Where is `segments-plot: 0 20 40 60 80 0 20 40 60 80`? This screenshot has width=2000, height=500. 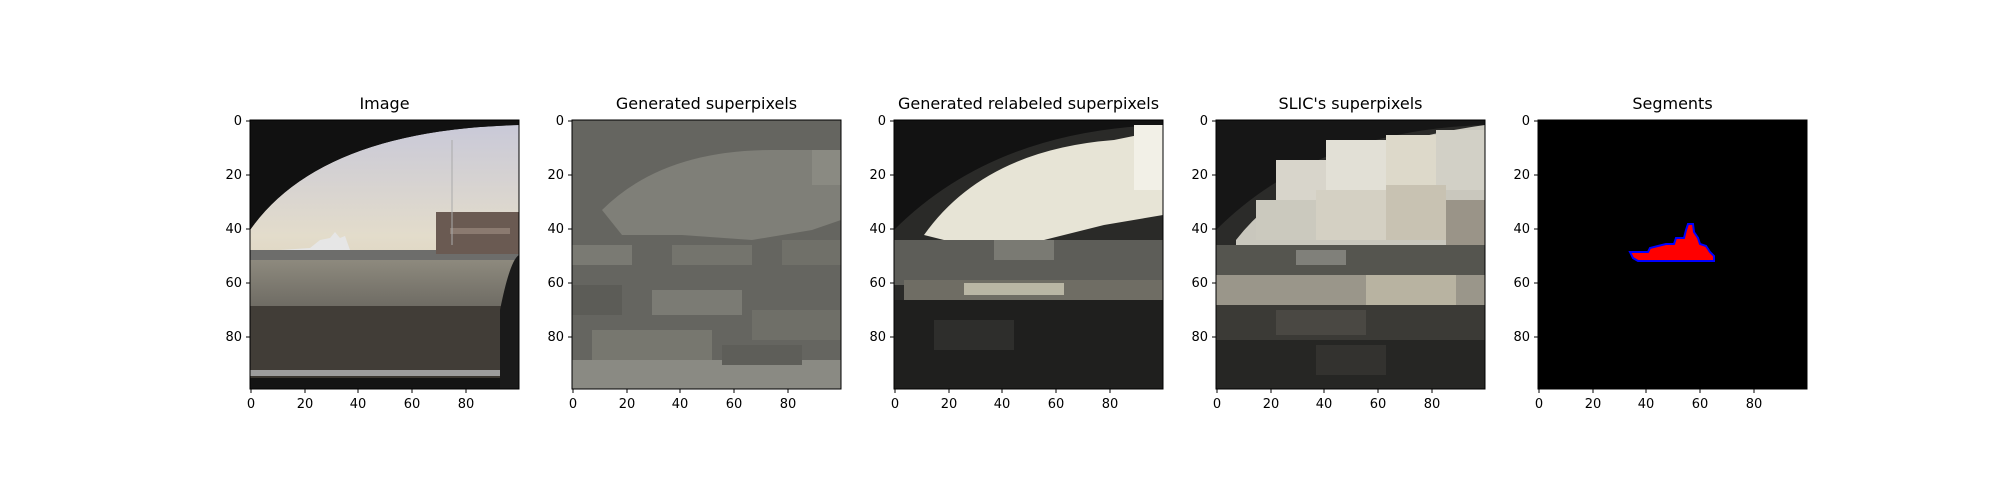 segments-plot: 0 20 40 60 80 0 20 40 60 80 is located at coordinates (1660, 263).